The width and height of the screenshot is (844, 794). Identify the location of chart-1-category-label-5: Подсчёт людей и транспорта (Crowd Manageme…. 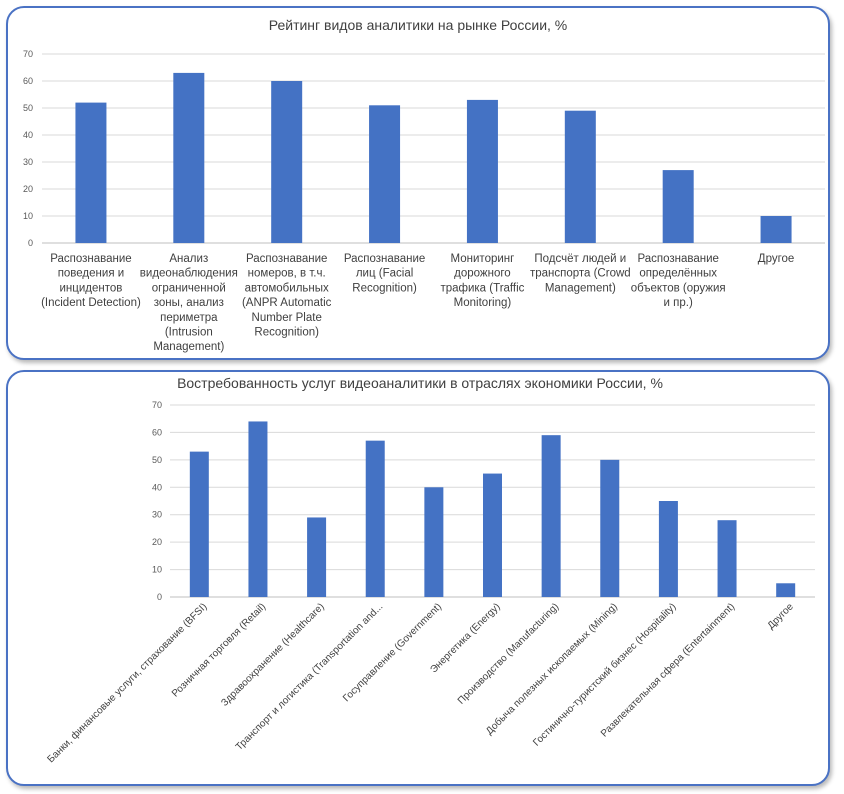
(580, 273).